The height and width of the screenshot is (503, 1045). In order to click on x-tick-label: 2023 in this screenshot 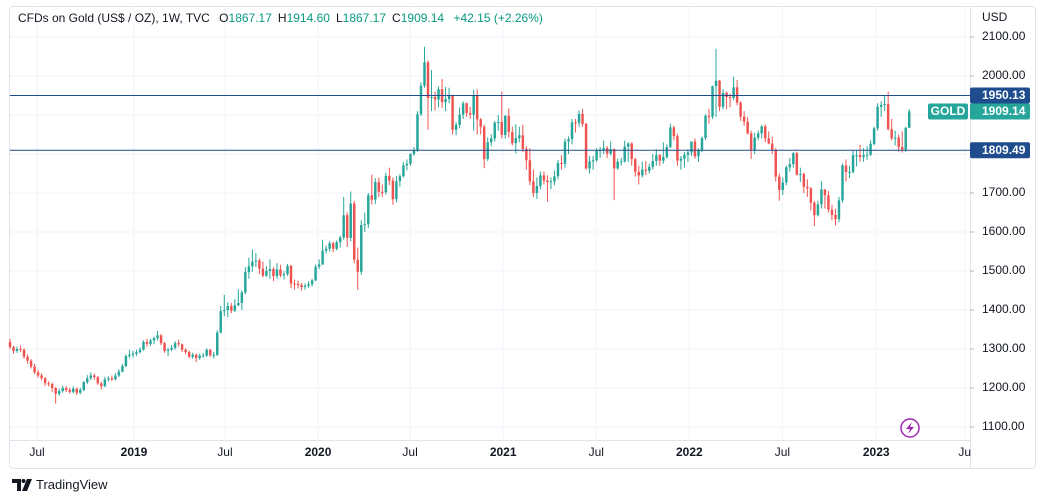, I will do `click(876, 452)`.